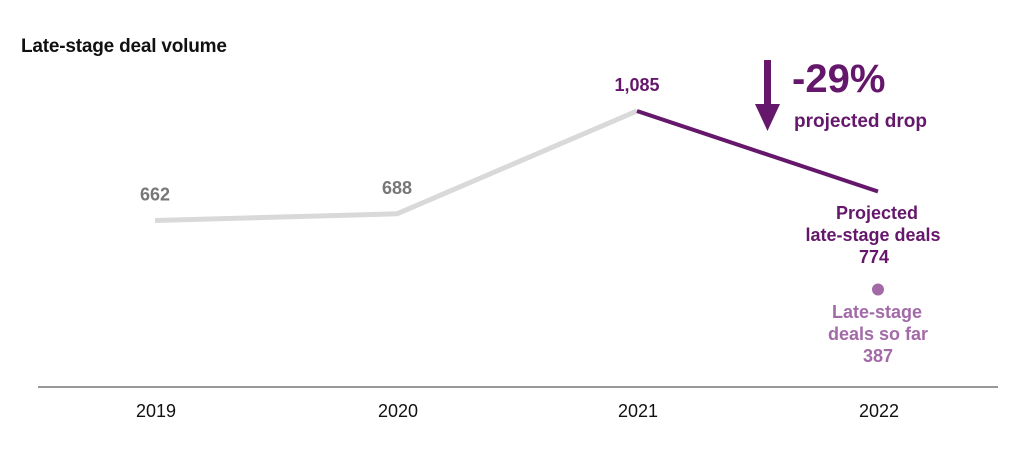 This screenshot has height=457, width=1024. I want to click on so-far-point, so click(878, 289).